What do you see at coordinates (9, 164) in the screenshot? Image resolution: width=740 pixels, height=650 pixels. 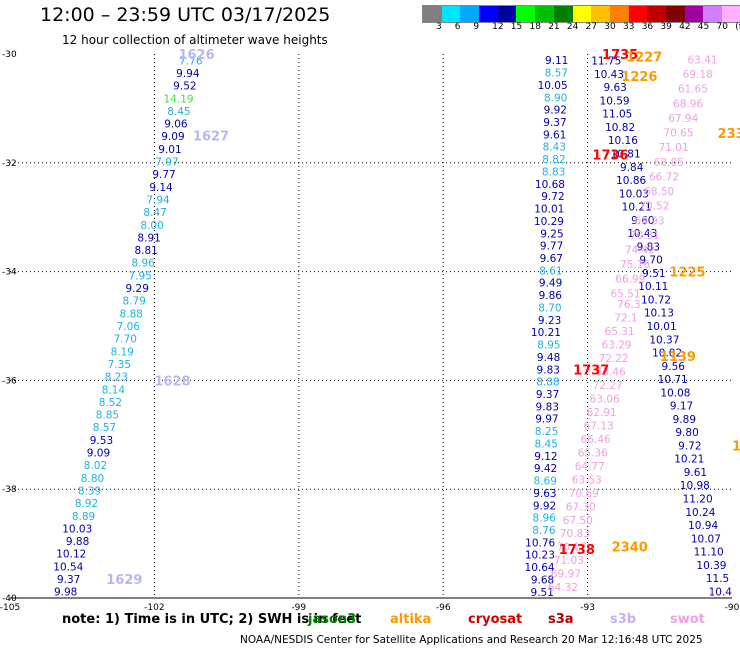 I see `lat-tick-label: -32` at bounding box center [9, 164].